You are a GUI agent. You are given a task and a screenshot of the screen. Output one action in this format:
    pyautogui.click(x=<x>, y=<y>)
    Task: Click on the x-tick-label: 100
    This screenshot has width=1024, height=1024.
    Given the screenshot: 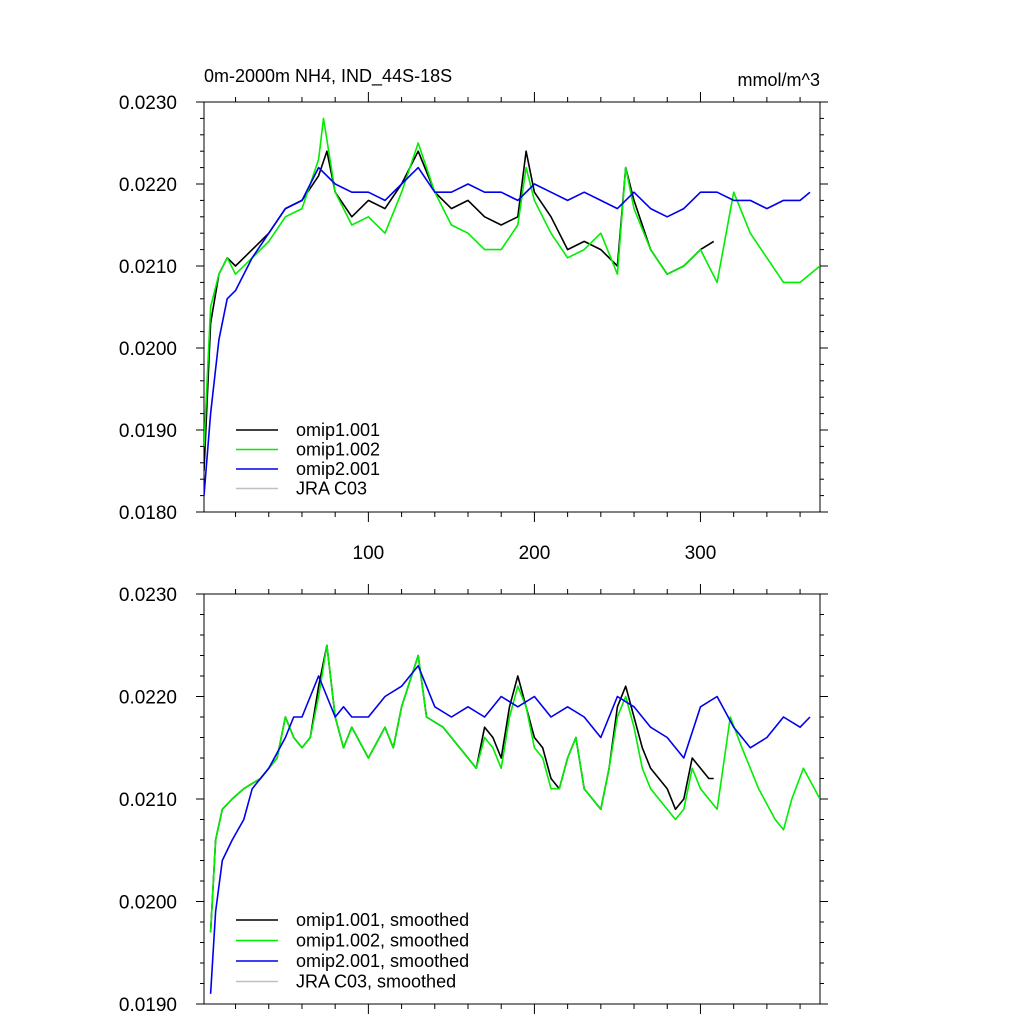 What is the action you would take?
    pyautogui.click(x=369, y=553)
    